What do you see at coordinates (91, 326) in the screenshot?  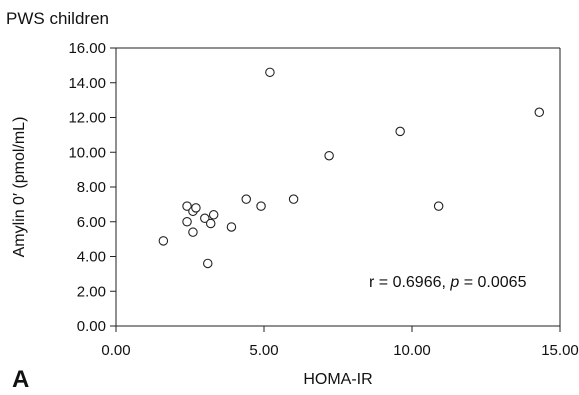 I see `y-tick-label: 0.00` at bounding box center [91, 326].